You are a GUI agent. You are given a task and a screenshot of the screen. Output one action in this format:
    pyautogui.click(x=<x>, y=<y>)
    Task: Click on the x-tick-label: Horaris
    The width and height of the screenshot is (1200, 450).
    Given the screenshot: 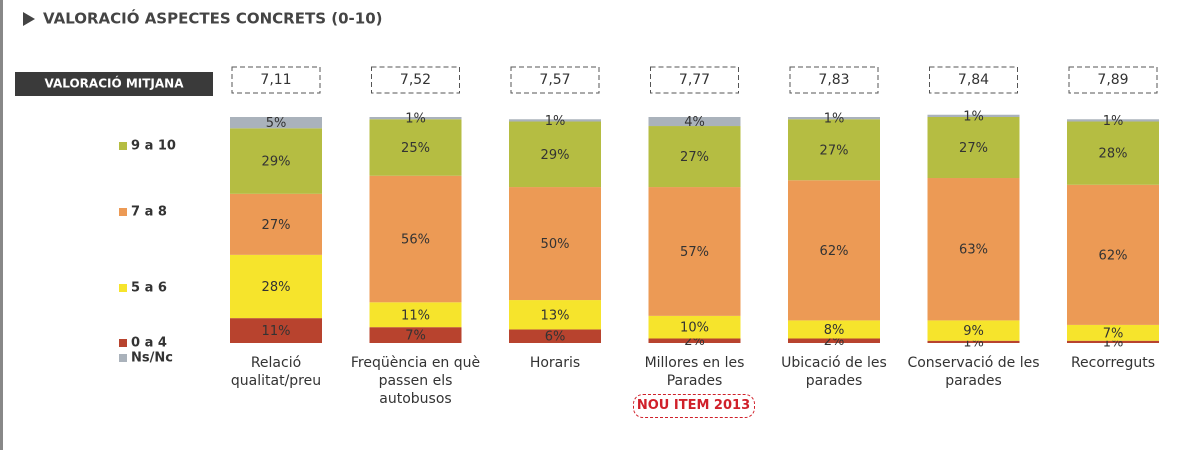 What is the action you would take?
    pyautogui.click(x=555, y=363)
    